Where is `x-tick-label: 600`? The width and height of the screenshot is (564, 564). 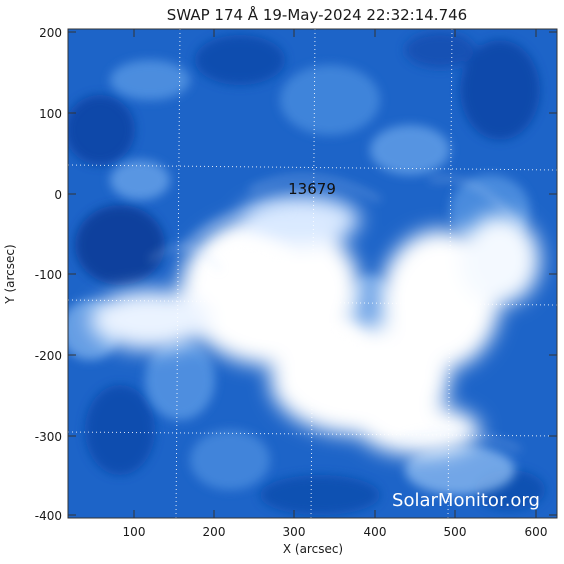 x-tick-label: 600 is located at coordinates (536, 532).